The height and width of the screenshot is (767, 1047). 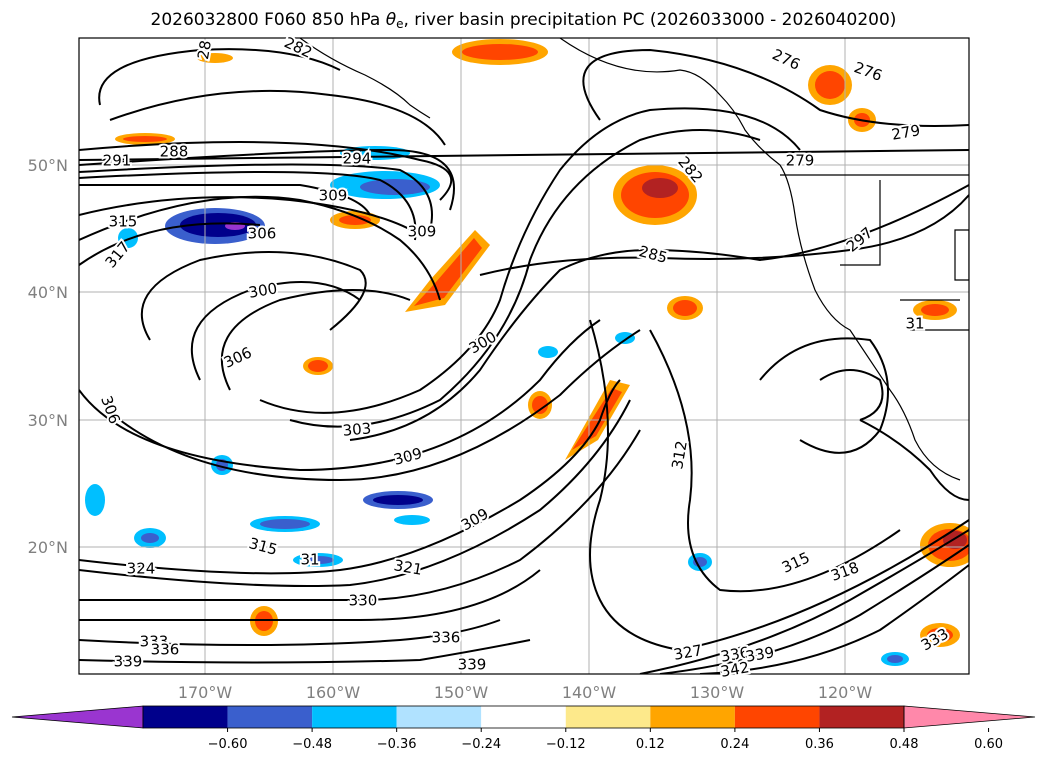 I want to click on colorbar-extend-max, so click(x=969, y=717).